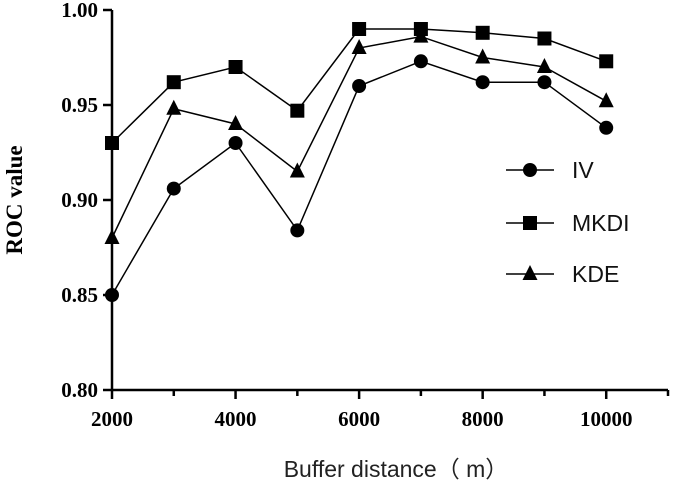 The width and height of the screenshot is (685, 486). Describe the element at coordinates (601, 223) in the screenshot. I see `legend-label-mkdi: MKDI` at that location.